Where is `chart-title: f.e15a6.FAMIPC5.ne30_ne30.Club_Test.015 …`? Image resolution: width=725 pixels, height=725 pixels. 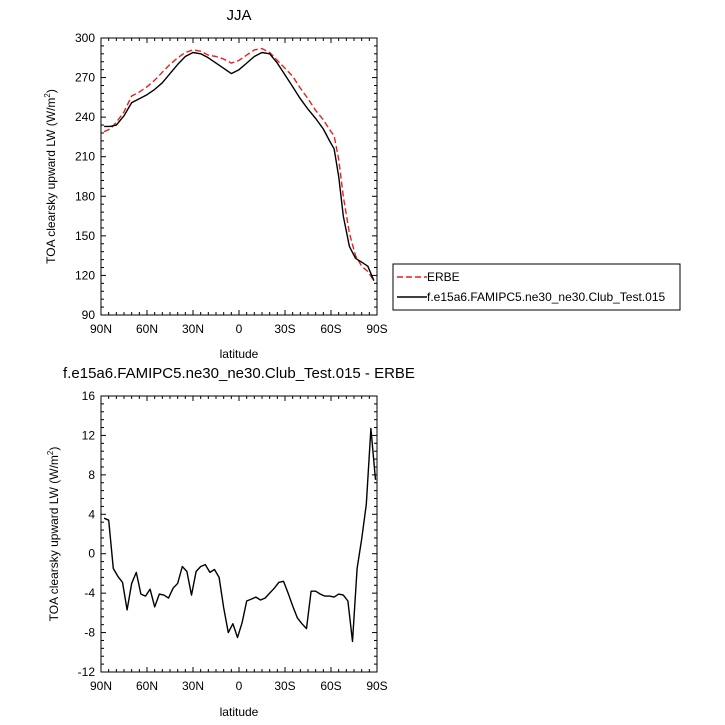 chart-title: f.e15a6.FAMIPC5.ne30_ne30.Club_Test.015 … is located at coordinates (239, 373).